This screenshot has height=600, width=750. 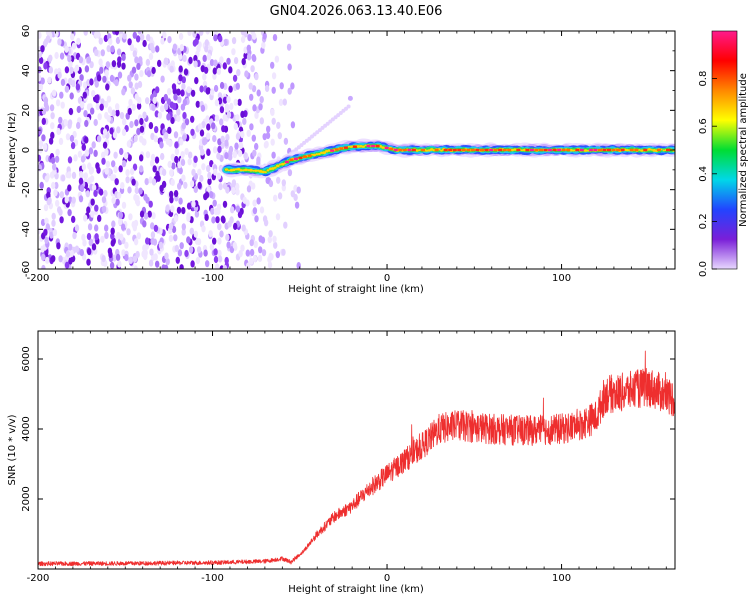 What do you see at coordinates (26, 269) in the screenshot?
I see `spectrogram-y-tick-label: -60` at bounding box center [26, 269].